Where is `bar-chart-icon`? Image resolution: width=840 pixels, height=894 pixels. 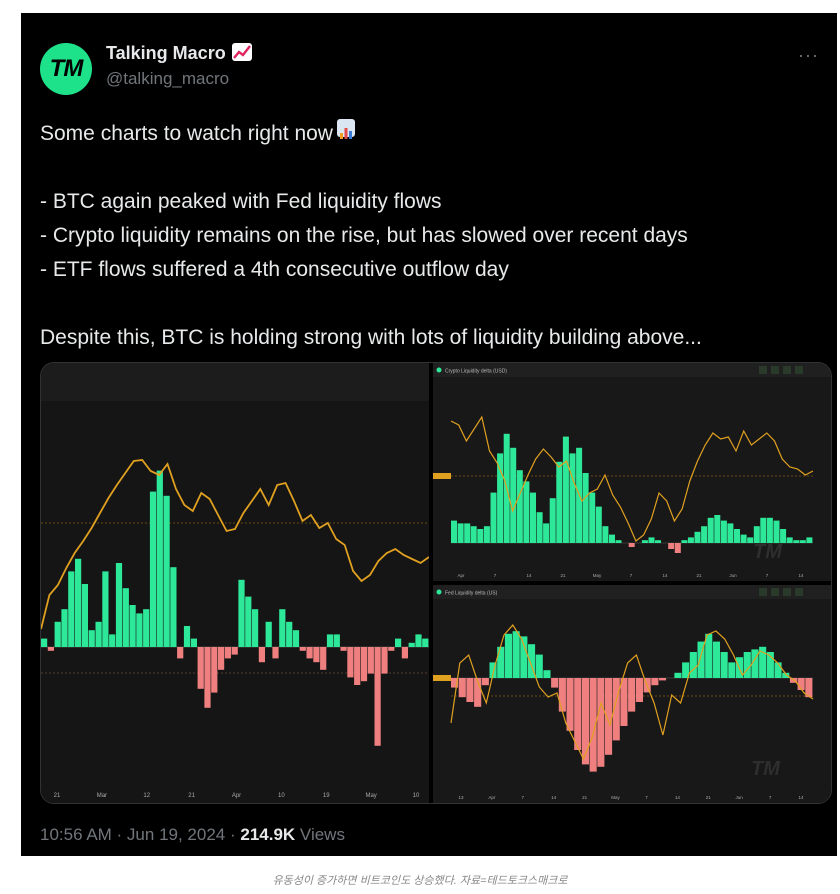 bar-chart-icon is located at coordinates (345, 129).